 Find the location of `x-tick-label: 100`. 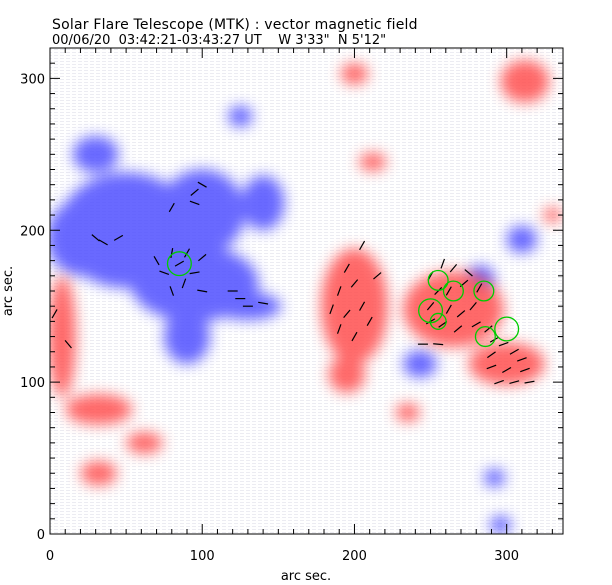

x-tick-label: 100 is located at coordinates (202, 556).